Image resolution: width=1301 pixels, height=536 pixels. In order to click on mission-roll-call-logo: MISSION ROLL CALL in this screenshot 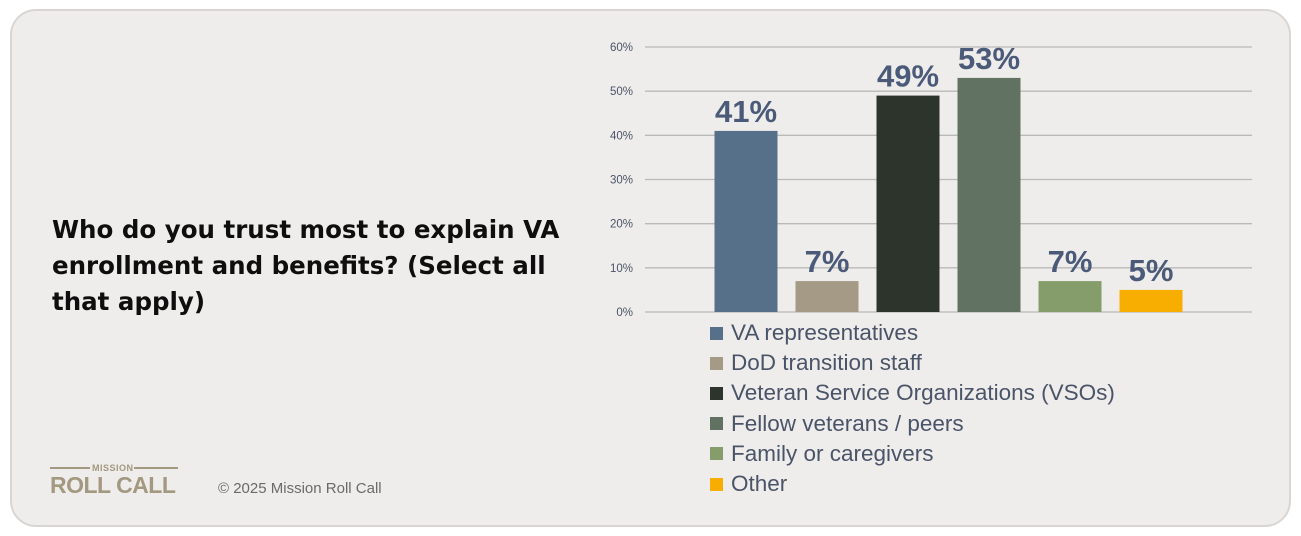, I will do `click(115, 481)`.